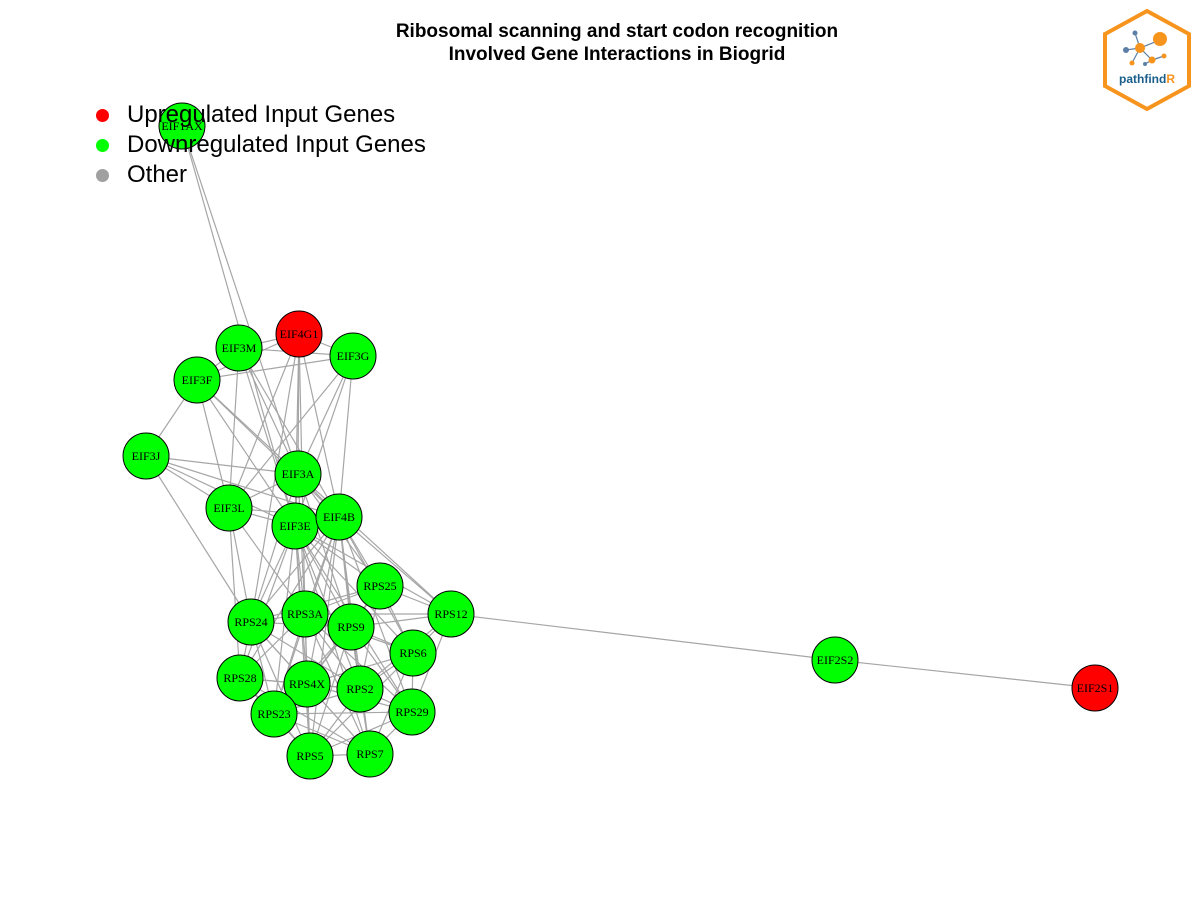  I want to click on node-circle-eif3f, so click(197, 380).